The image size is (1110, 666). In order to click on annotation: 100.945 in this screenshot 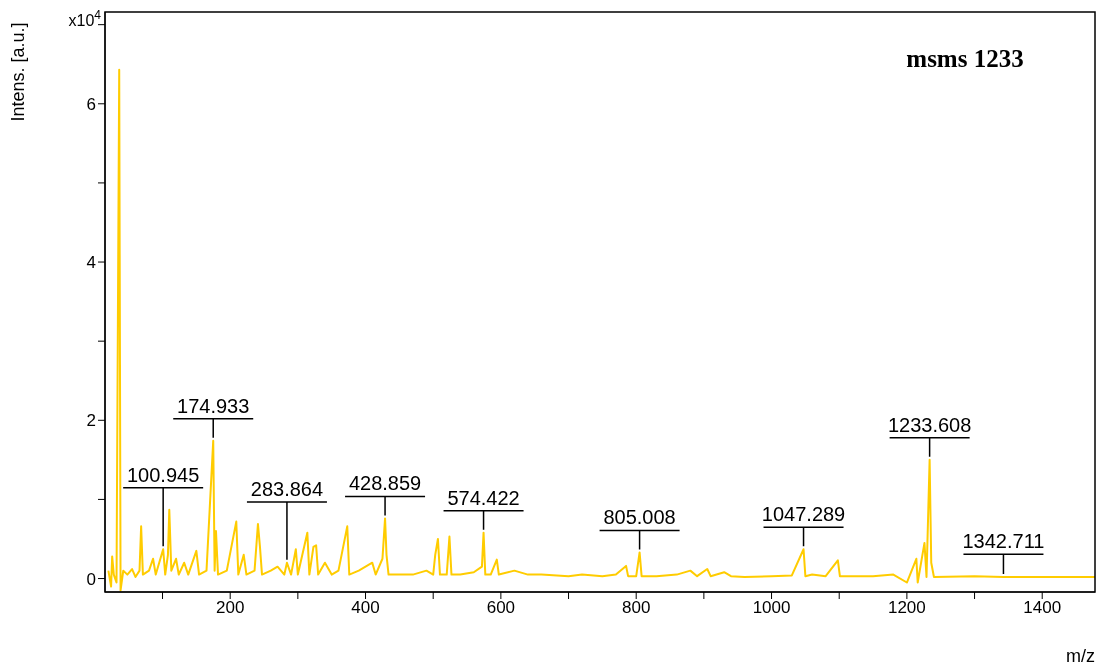, I will do `click(163, 474)`.